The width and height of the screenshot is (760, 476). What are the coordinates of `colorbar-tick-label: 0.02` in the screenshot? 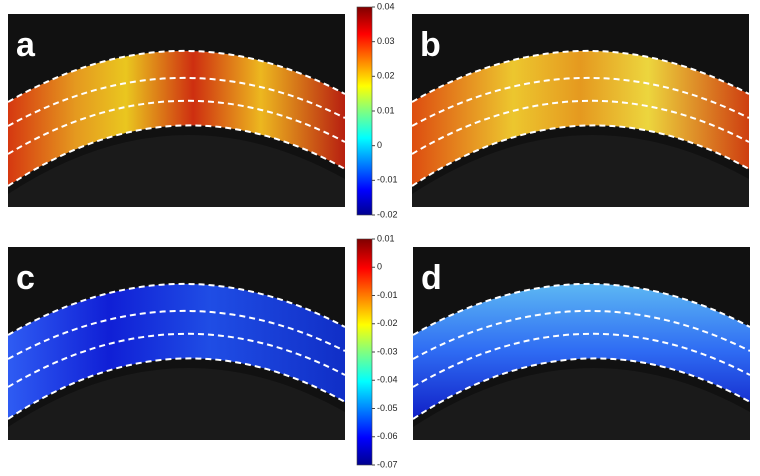 It's located at (386, 76).